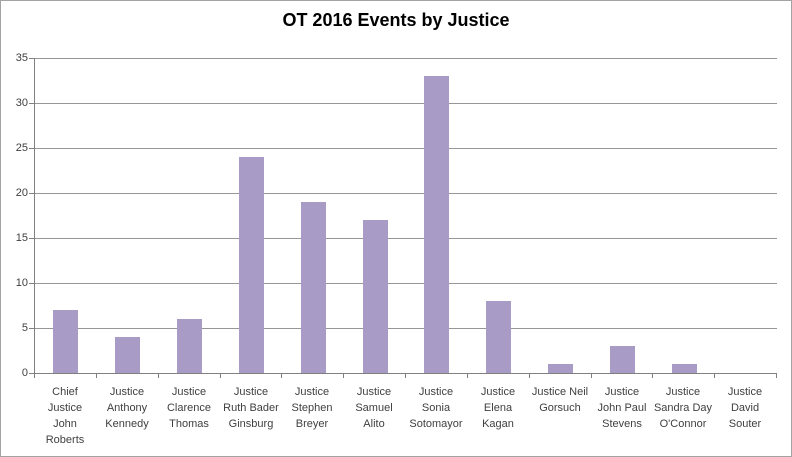  I want to click on x-category-label: Justice Clarence Thomas, so click(189, 408).